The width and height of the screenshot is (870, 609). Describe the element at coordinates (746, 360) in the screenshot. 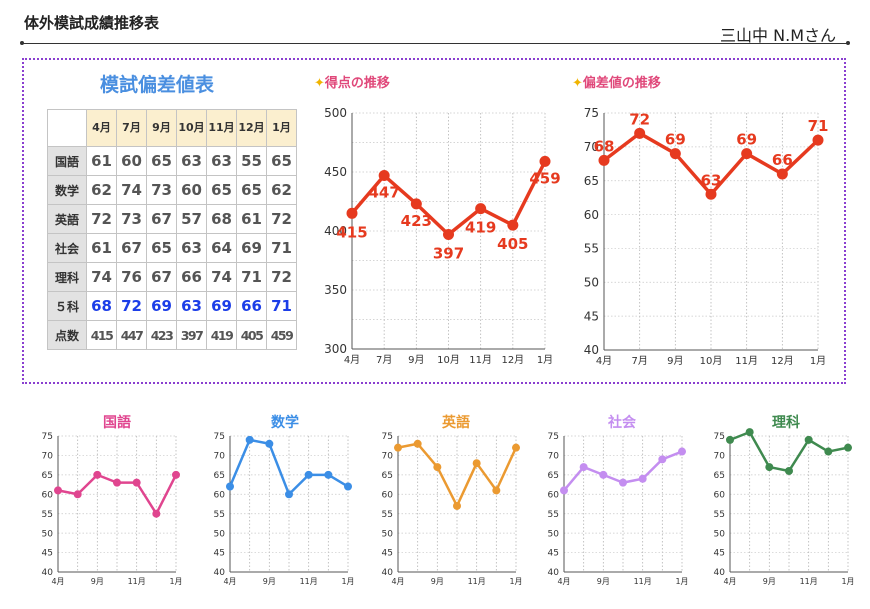

I see `deviation-xtick-label: 11月` at that location.